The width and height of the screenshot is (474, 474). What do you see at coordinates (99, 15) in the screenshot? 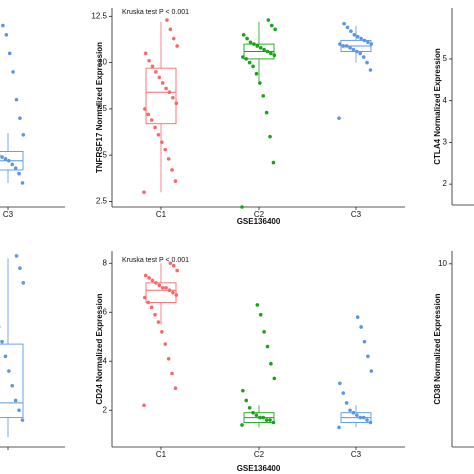
I see `y-tick-label: 12.5` at bounding box center [99, 15].